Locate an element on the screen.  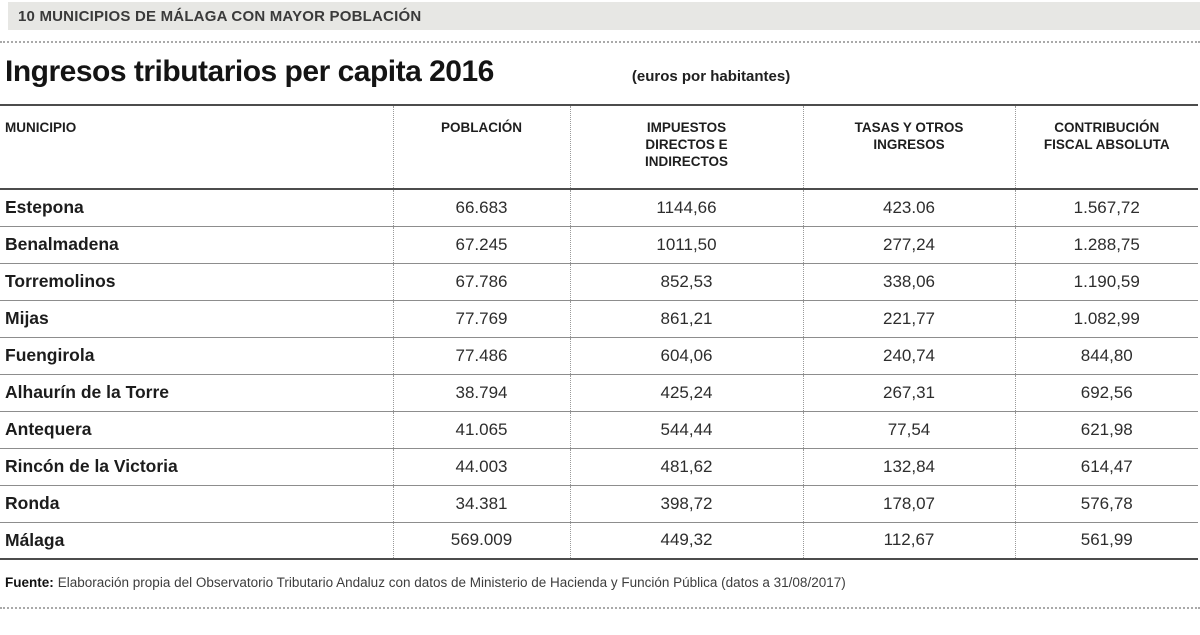
table-row: Ronda 34.381 398,72 178,07 576,78 is located at coordinates (599, 503).